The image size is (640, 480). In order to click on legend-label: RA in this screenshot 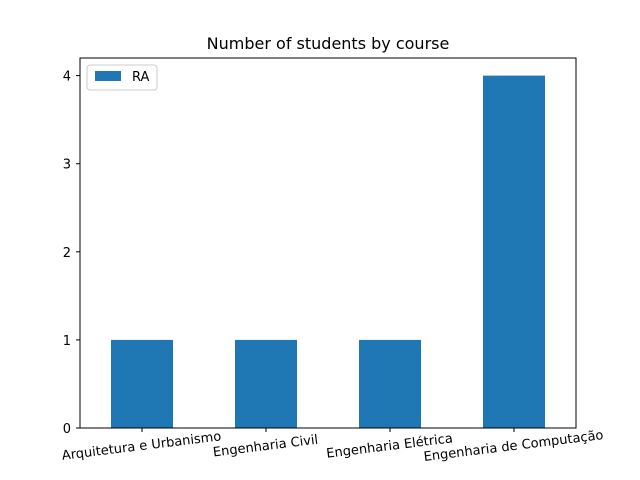, I will do `click(141, 77)`.